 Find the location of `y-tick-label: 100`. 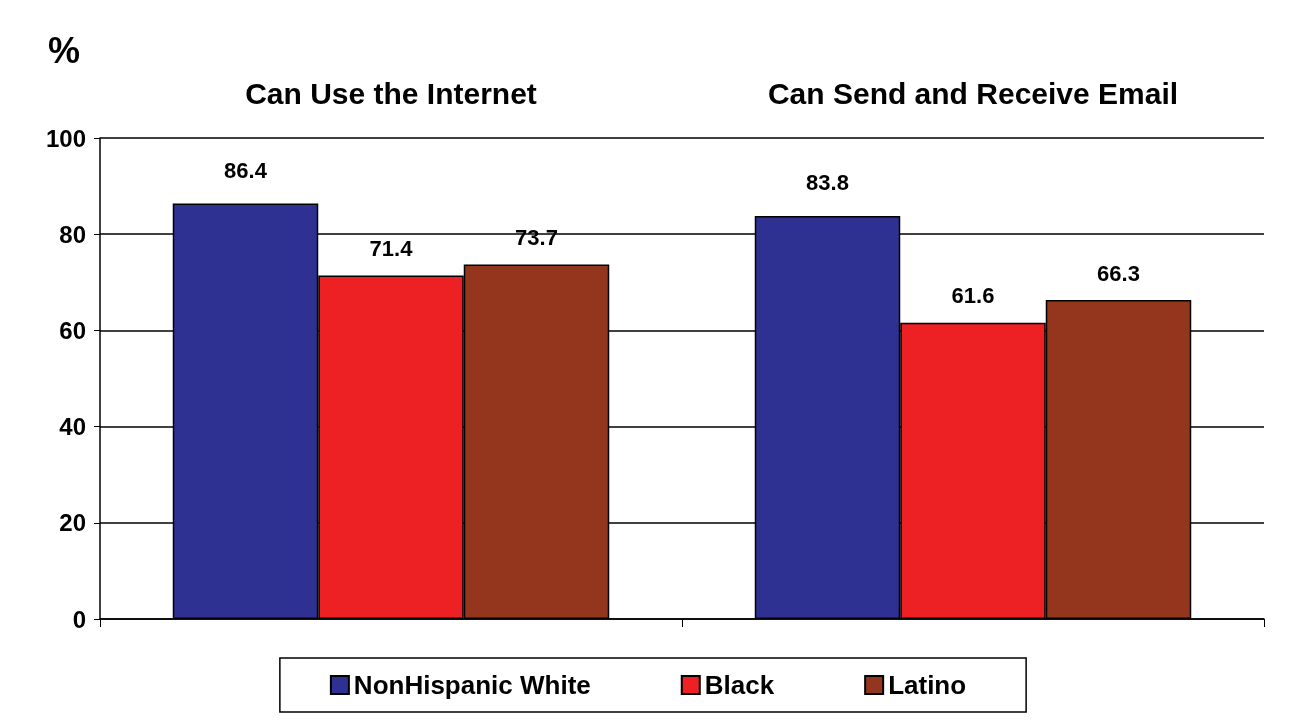

y-tick-label: 100 is located at coordinates (65, 138).